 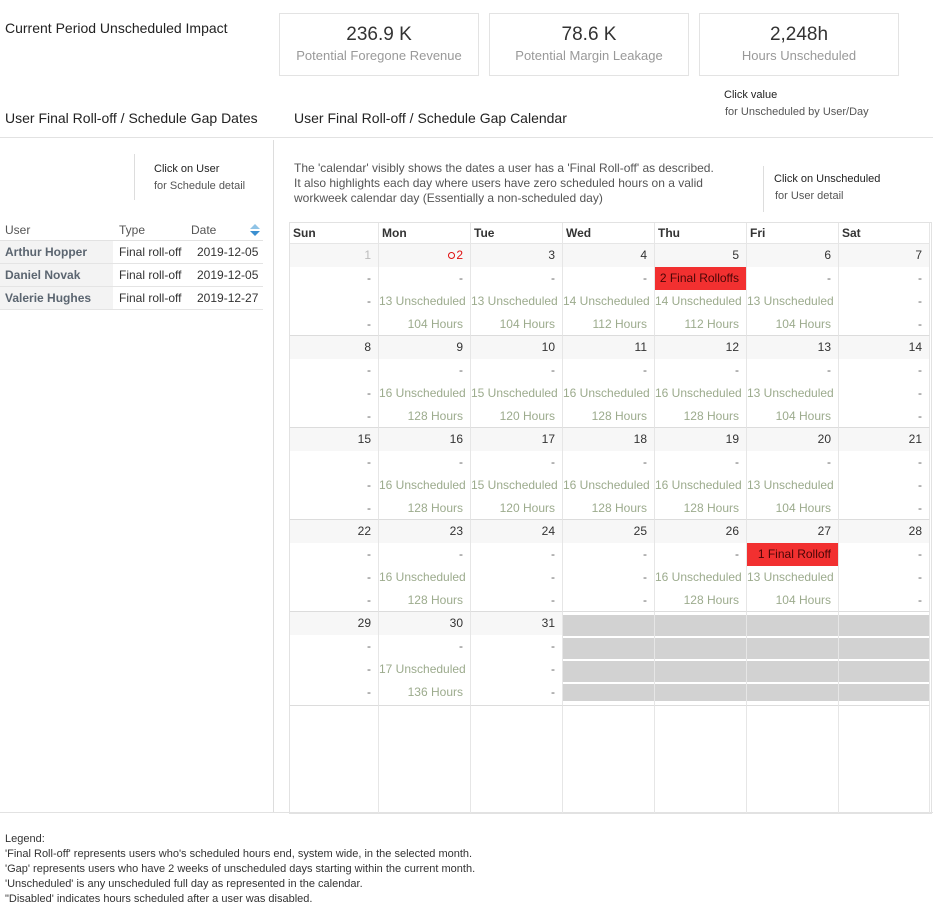 What do you see at coordinates (364, 623) in the screenshot?
I see `day-label: 29` at bounding box center [364, 623].